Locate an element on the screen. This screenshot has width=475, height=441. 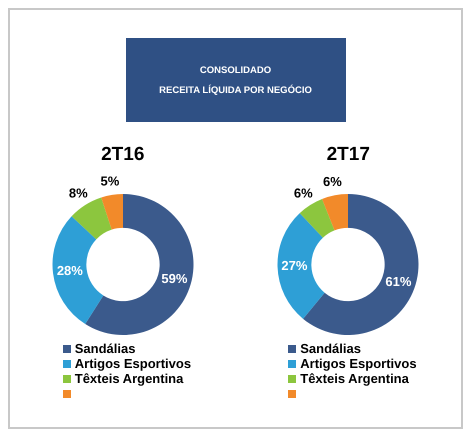
data-label: 5% is located at coordinates (110, 181).